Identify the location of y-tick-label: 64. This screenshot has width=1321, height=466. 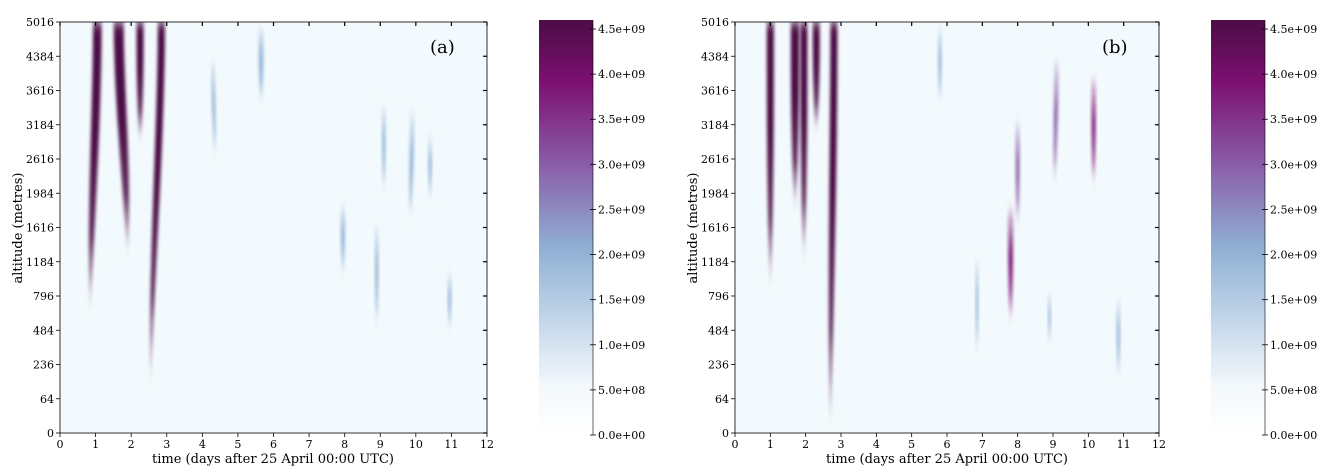
(722, 399).